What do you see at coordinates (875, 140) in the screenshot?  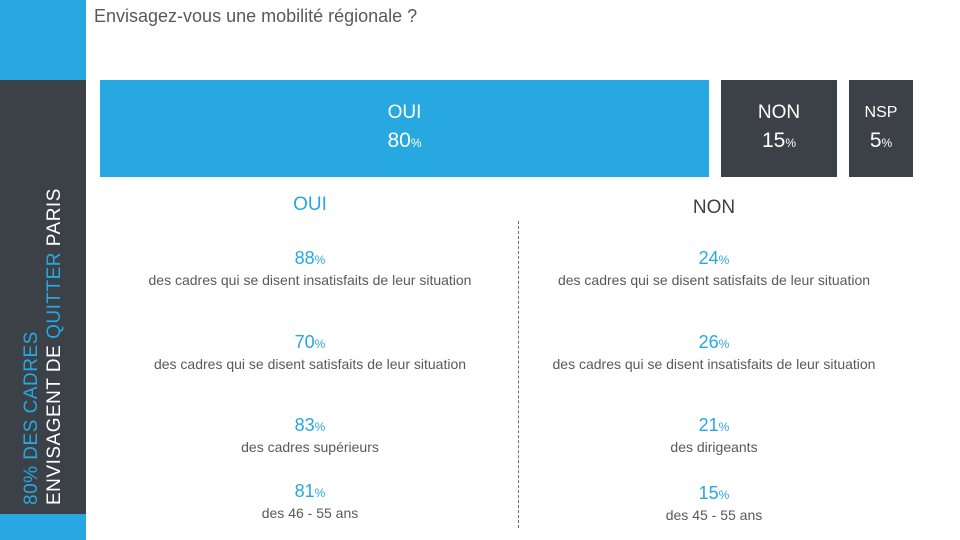 I see `bar-nsp-number: 5` at bounding box center [875, 140].